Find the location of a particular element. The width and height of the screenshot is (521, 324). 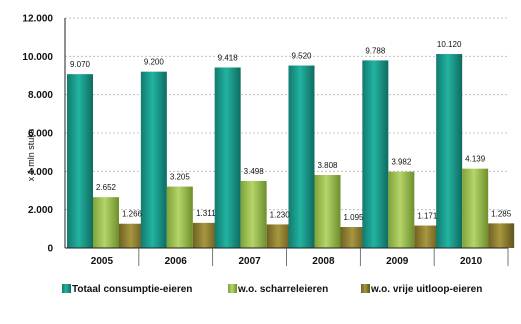

bar-w-o-scharreleieren-2006 is located at coordinates (179, 217).